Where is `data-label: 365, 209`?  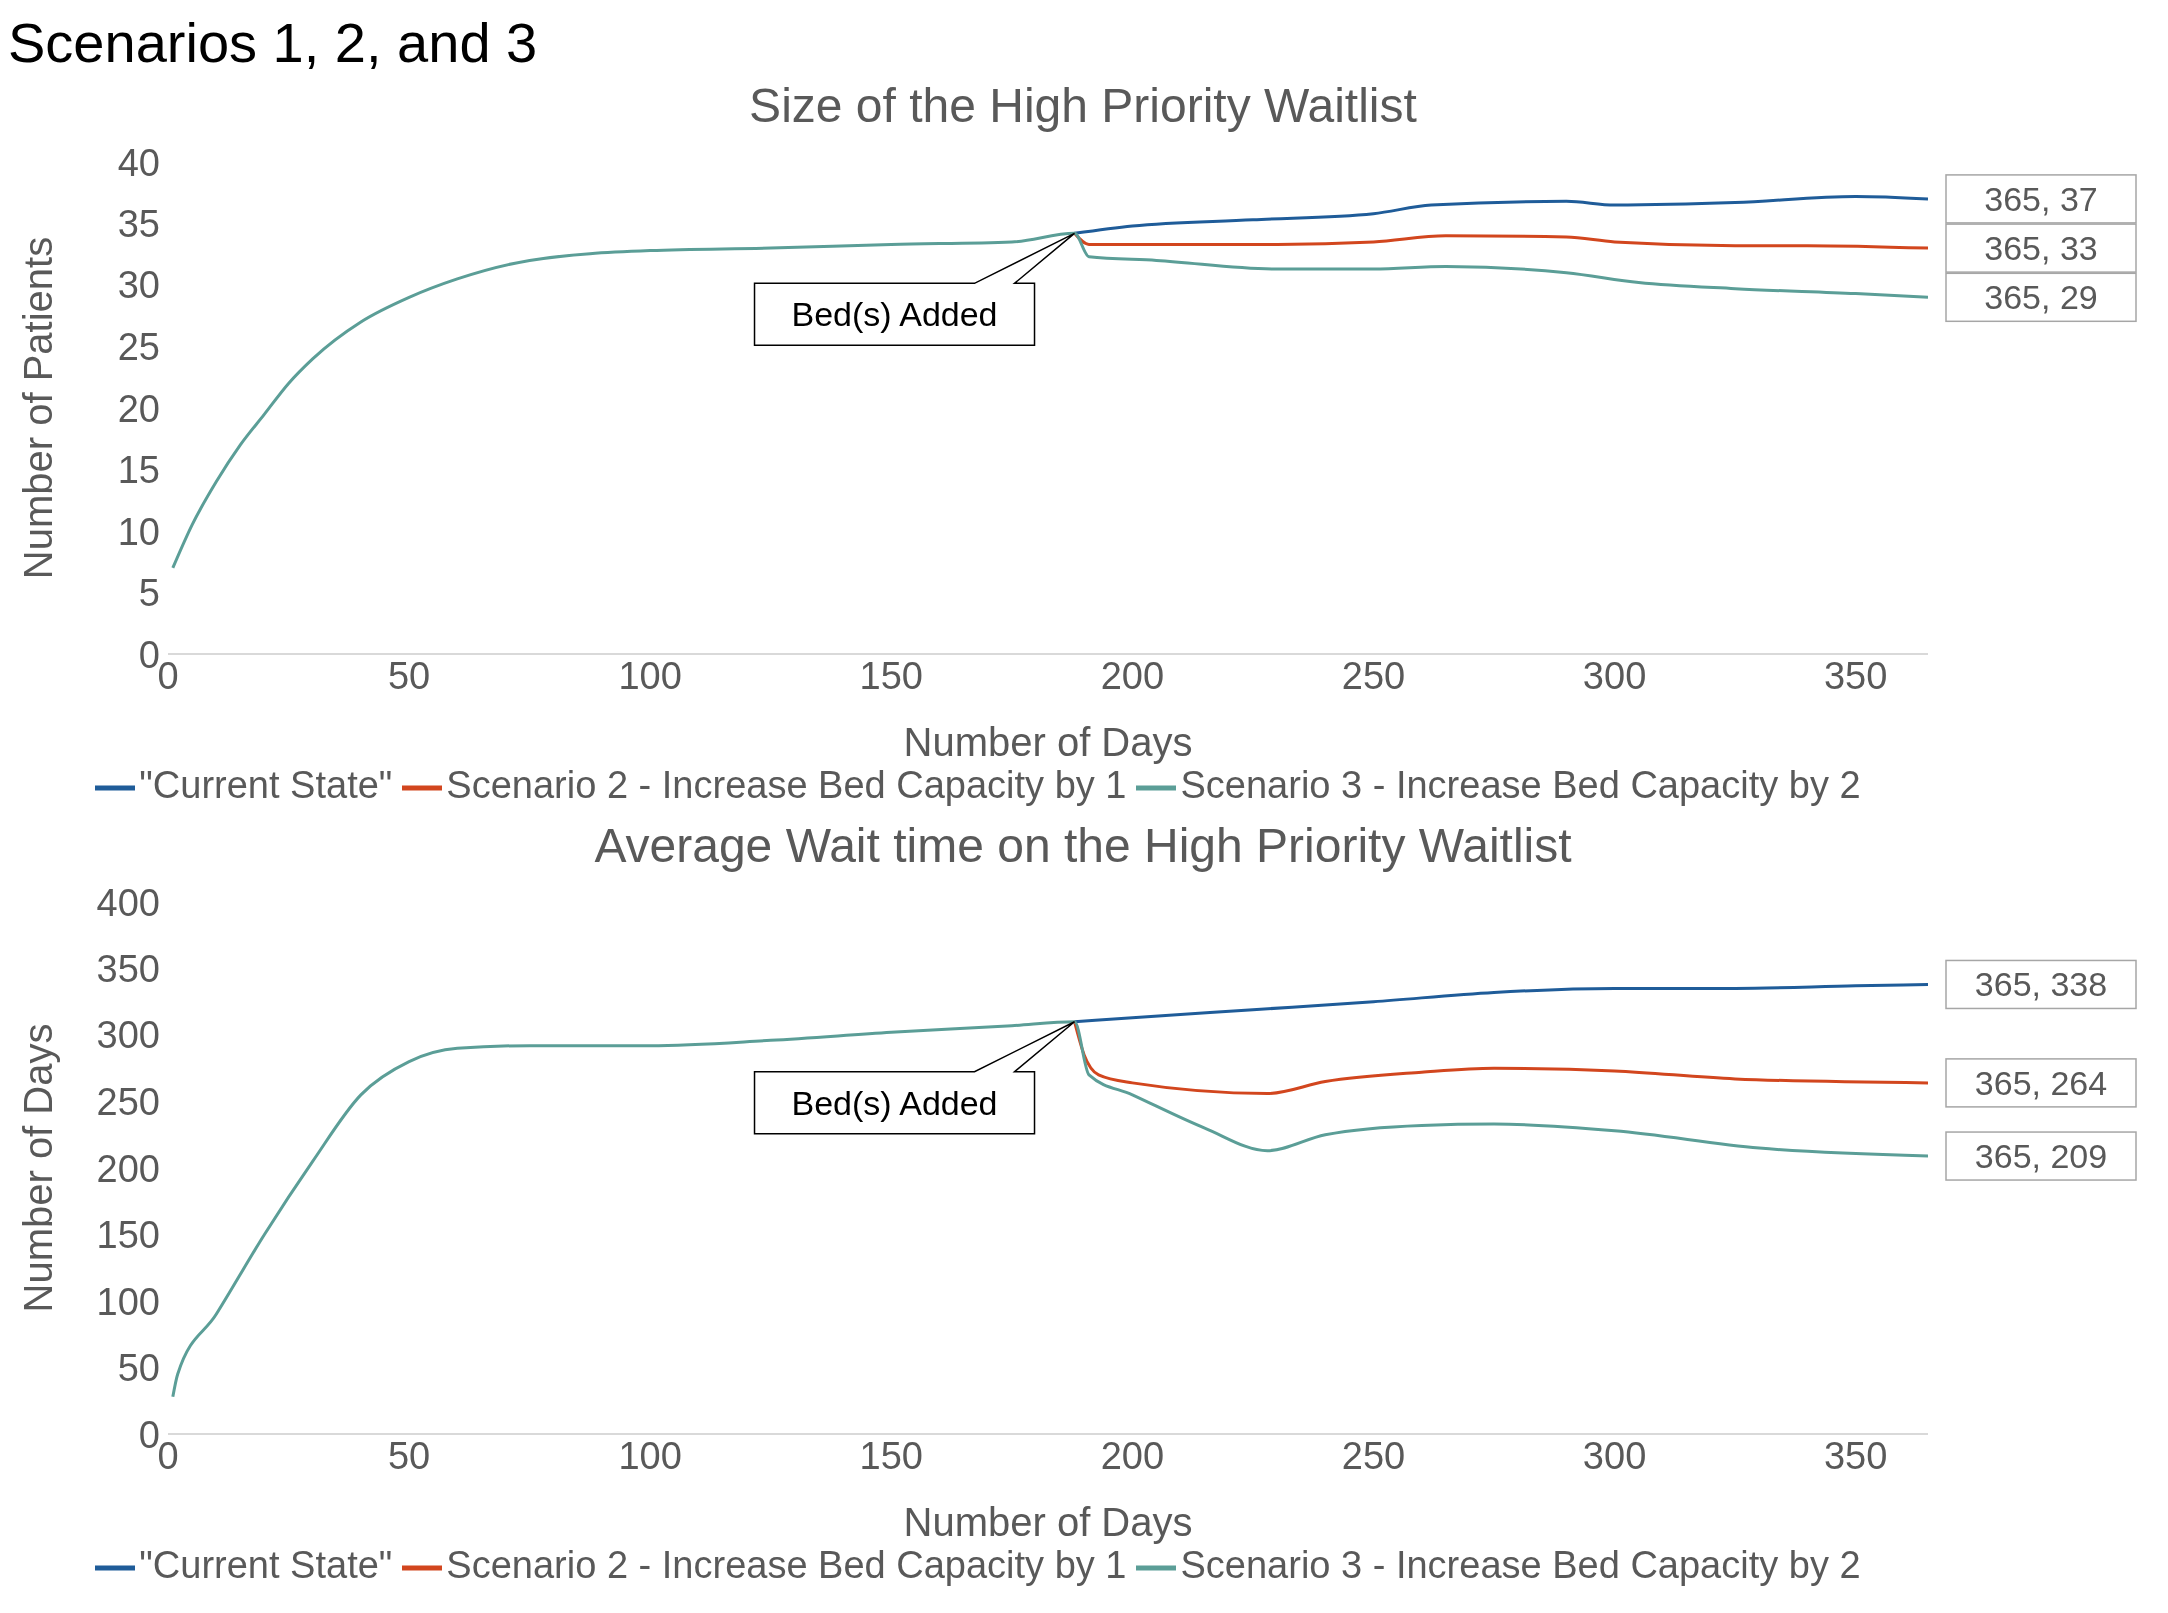 data-label: 365, 209 is located at coordinates (2041, 1156).